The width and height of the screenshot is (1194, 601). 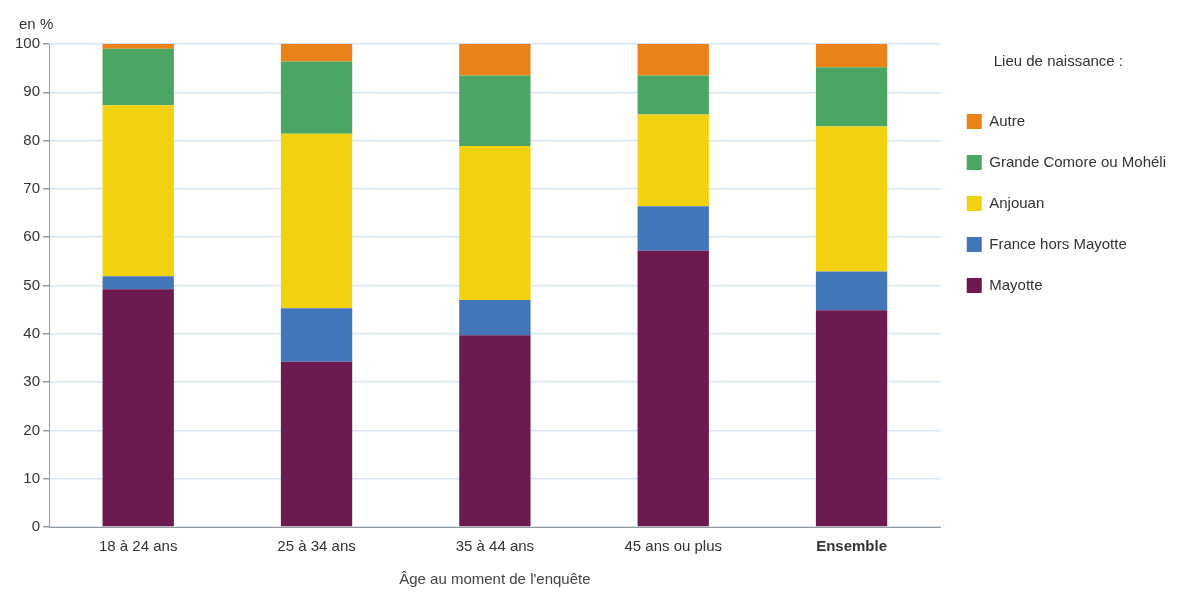 What do you see at coordinates (852, 546) in the screenshot?
I see `x-tick-label: Ensemble` at bounding box center [852, 546].